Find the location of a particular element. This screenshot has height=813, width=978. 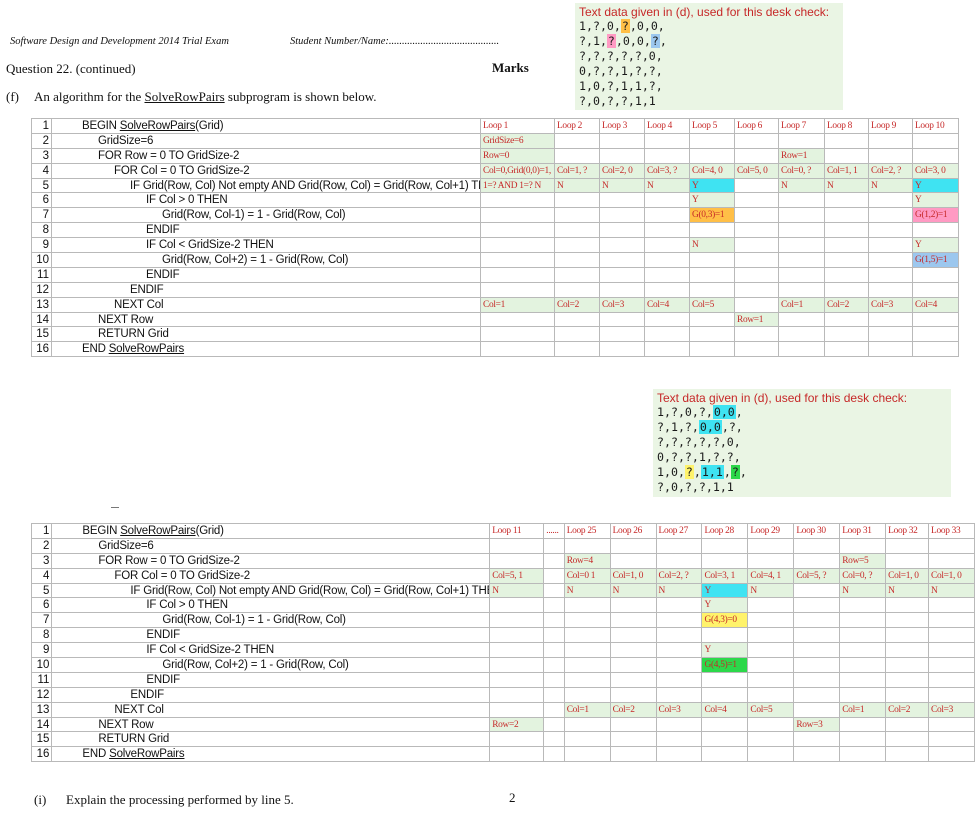

pseudocode-text: RETURN Grid is located at coordinates (133, 334).